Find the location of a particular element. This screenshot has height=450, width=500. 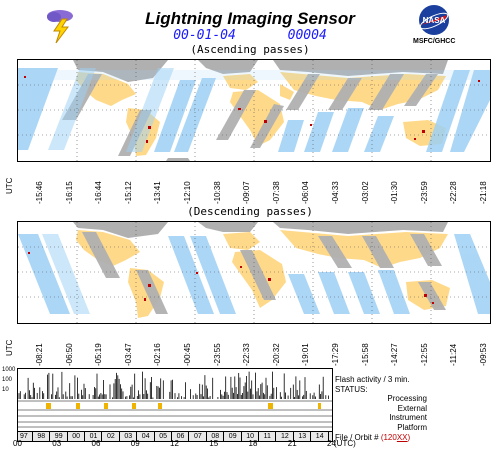

file-number: 02 is located at coordinates (113, 436).